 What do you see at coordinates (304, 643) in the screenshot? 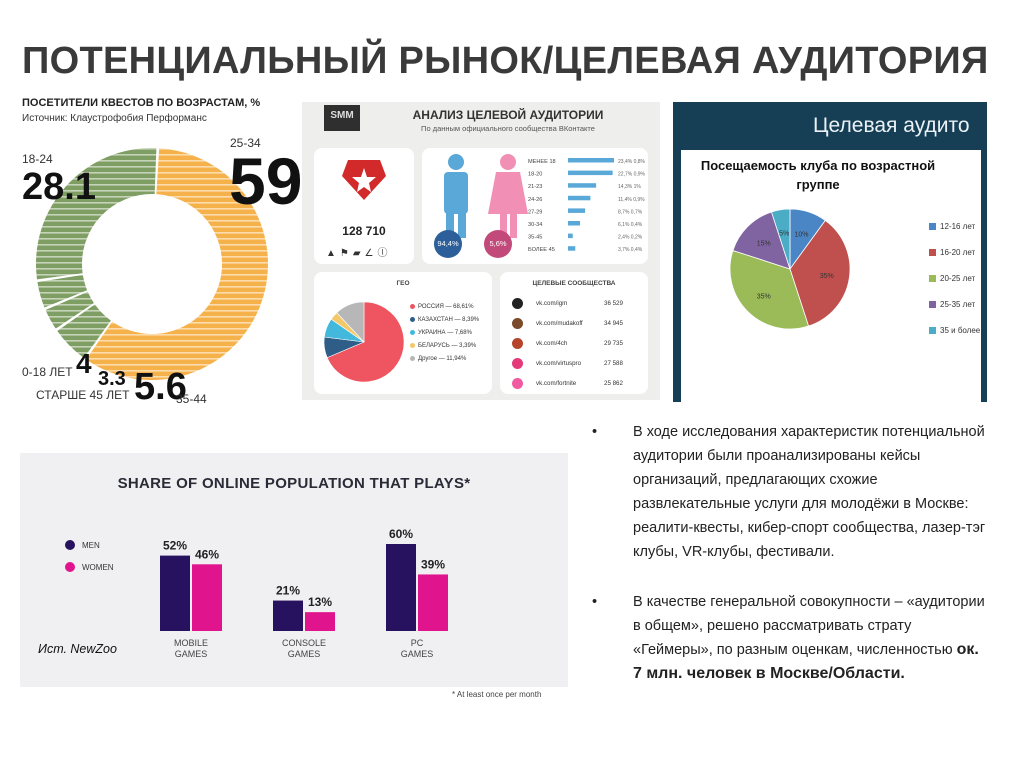
I see `share-category-label: CONSOLE` at bounding box center [304, 643].